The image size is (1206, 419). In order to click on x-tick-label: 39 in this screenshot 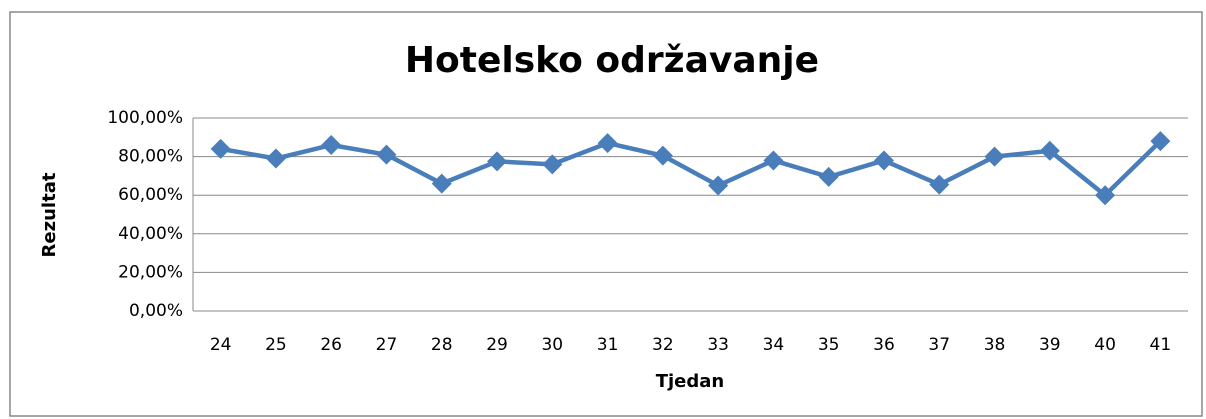, I will do `click(1050, 345)`.